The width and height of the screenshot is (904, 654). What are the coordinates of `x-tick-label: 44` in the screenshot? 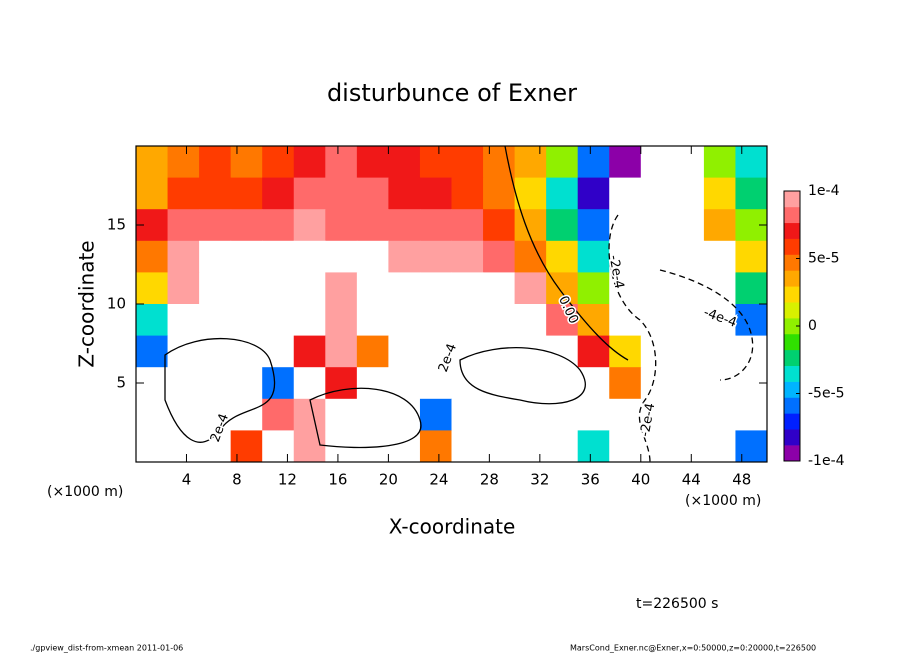 It's located at (691, 480).